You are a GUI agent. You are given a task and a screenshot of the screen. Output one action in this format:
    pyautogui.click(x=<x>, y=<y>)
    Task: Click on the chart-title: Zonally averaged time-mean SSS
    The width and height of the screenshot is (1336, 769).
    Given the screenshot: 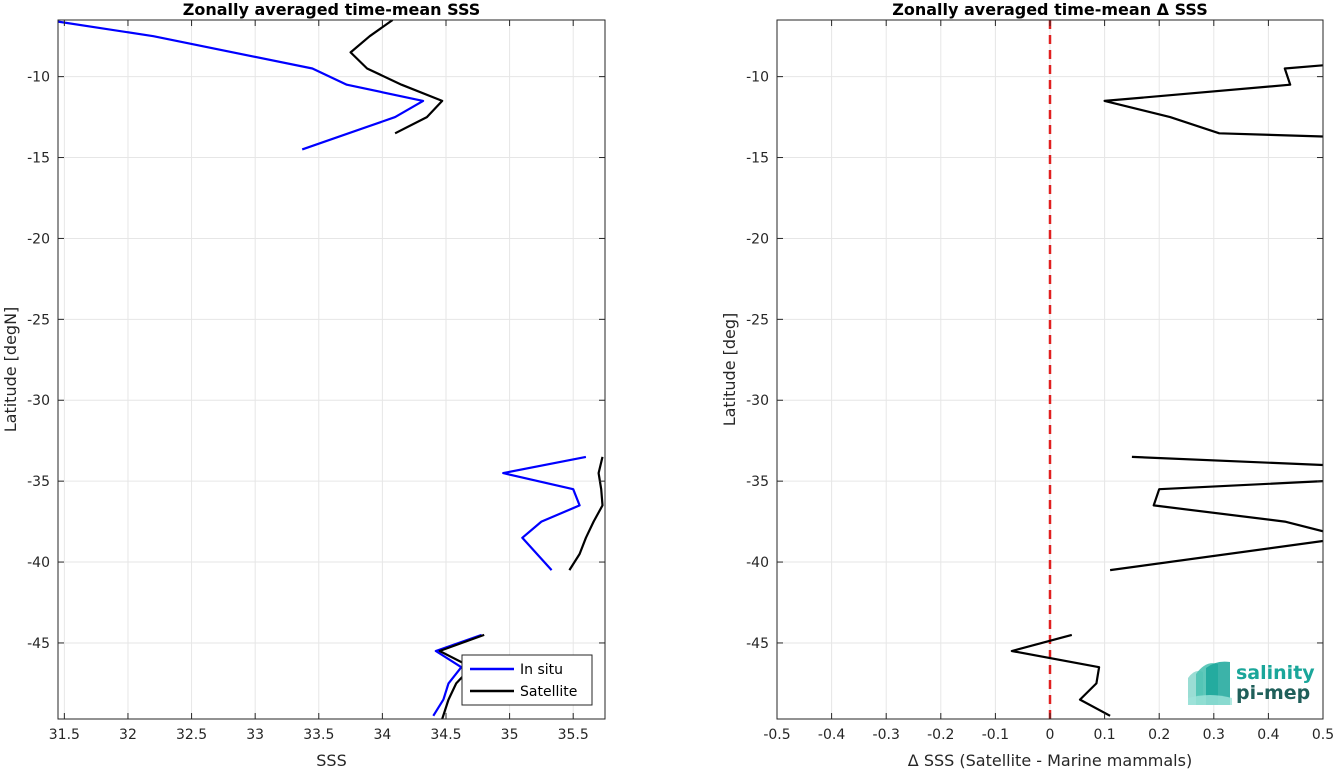 What is the action you would take?
    pyautogui.click(x=332, y=9)
    